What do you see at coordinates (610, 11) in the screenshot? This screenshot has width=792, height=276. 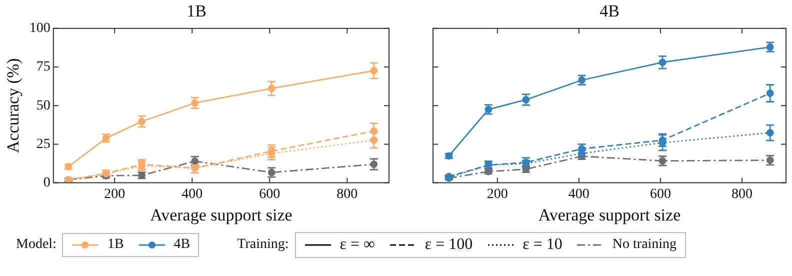 I see `chart-title: 4B` at bounding box center [610, 11].